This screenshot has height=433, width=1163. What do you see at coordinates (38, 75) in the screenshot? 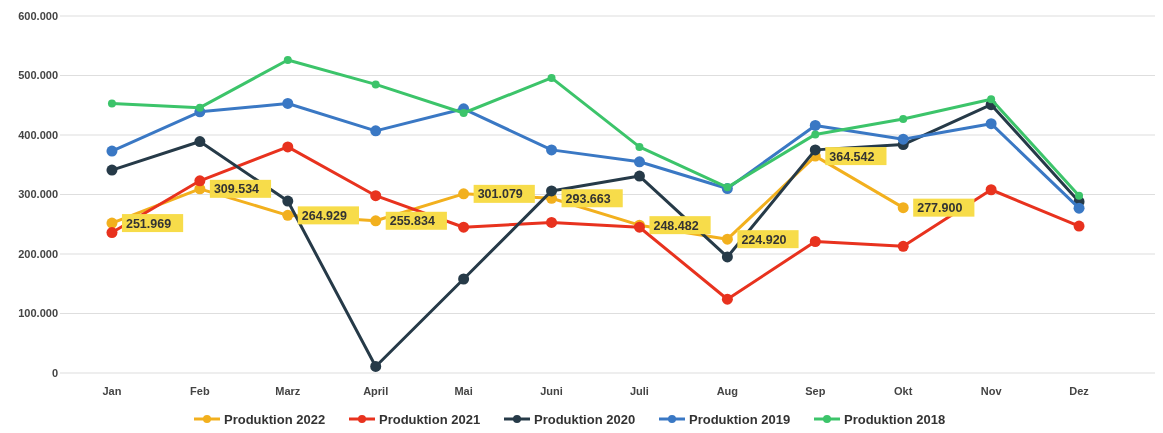
I see `y-tick-label: 500.000` at bounding box center [38, 75].